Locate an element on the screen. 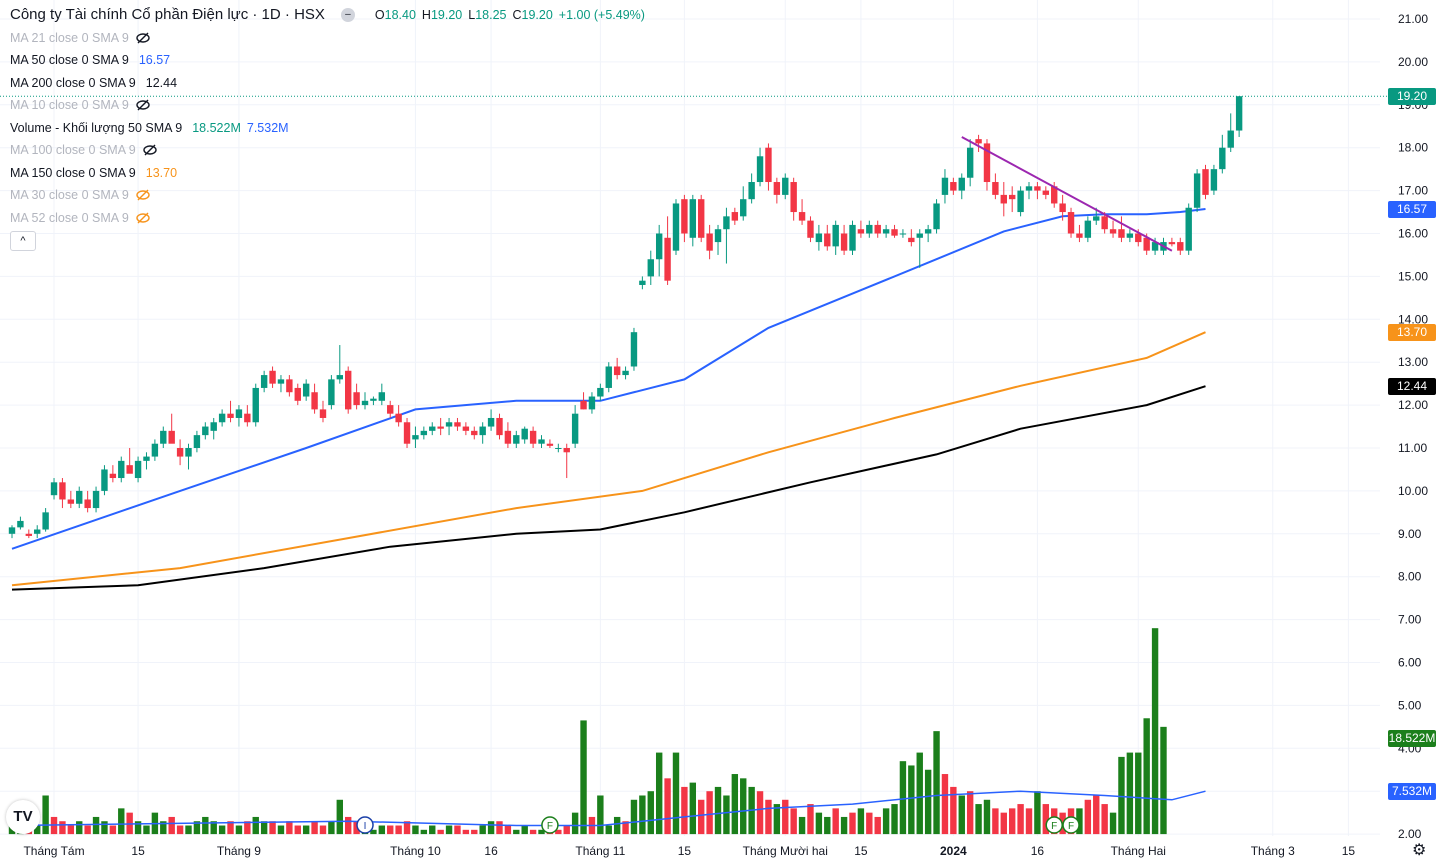 Image resolution: width=1456 pixels, height=864 pixels. gear-icon: ⚙ is located at coordinates (1419, 850).